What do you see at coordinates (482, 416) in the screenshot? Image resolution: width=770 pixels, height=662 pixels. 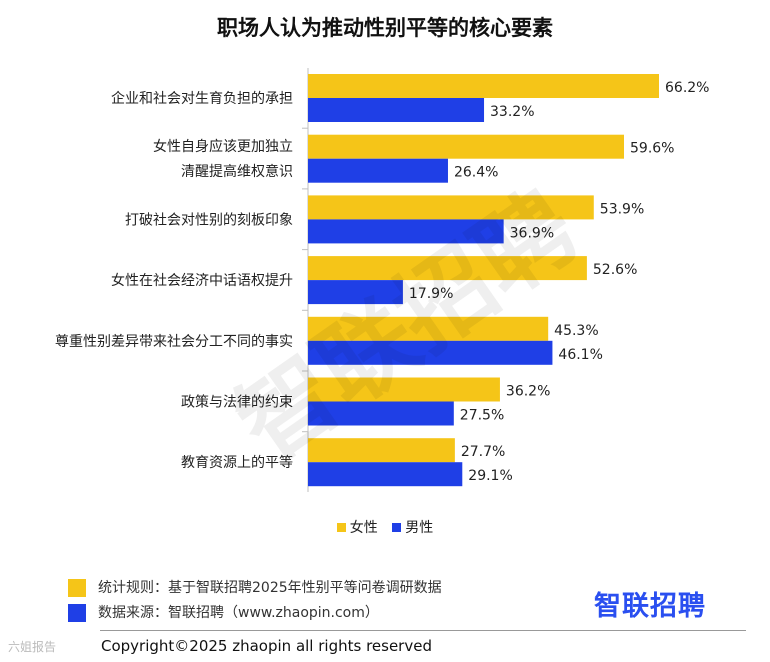 I see `value-label-male-5: 27.5%` at bounding box center [482, 416].